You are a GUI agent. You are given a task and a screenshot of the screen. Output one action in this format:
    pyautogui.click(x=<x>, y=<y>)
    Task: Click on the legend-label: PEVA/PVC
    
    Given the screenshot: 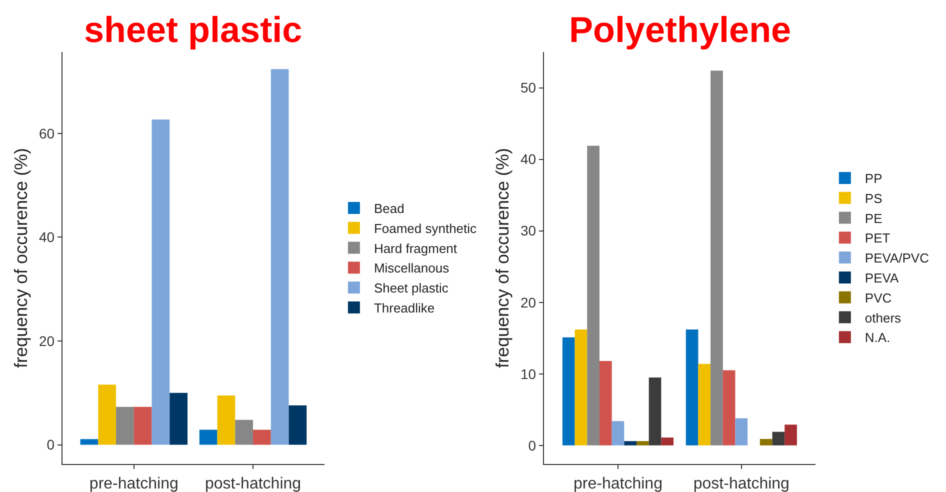 What is the action you would take?
    pyautogui.click(x=896, y=258)
    